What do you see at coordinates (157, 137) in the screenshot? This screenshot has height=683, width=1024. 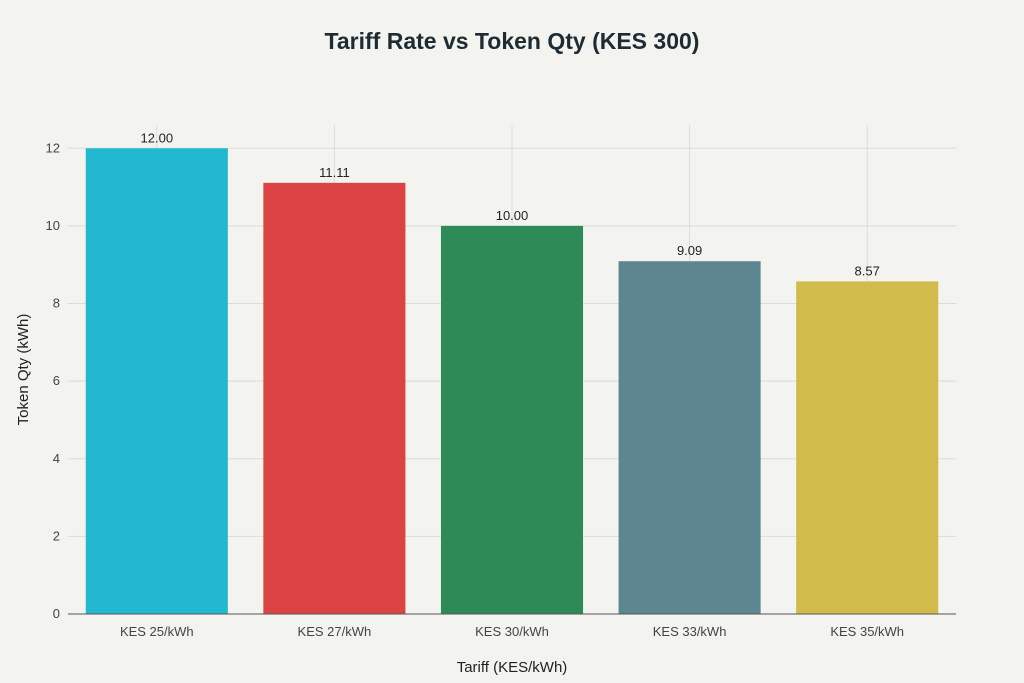 I see `data-label: 12.00` at bounding box center [157, 137].